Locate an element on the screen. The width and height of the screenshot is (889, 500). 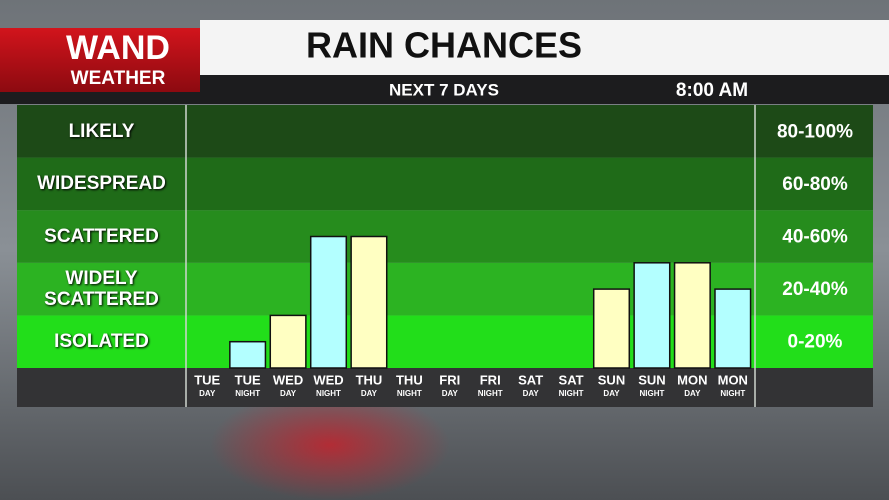
title: RAIN CHANCES is located at coordinates (444, 45).